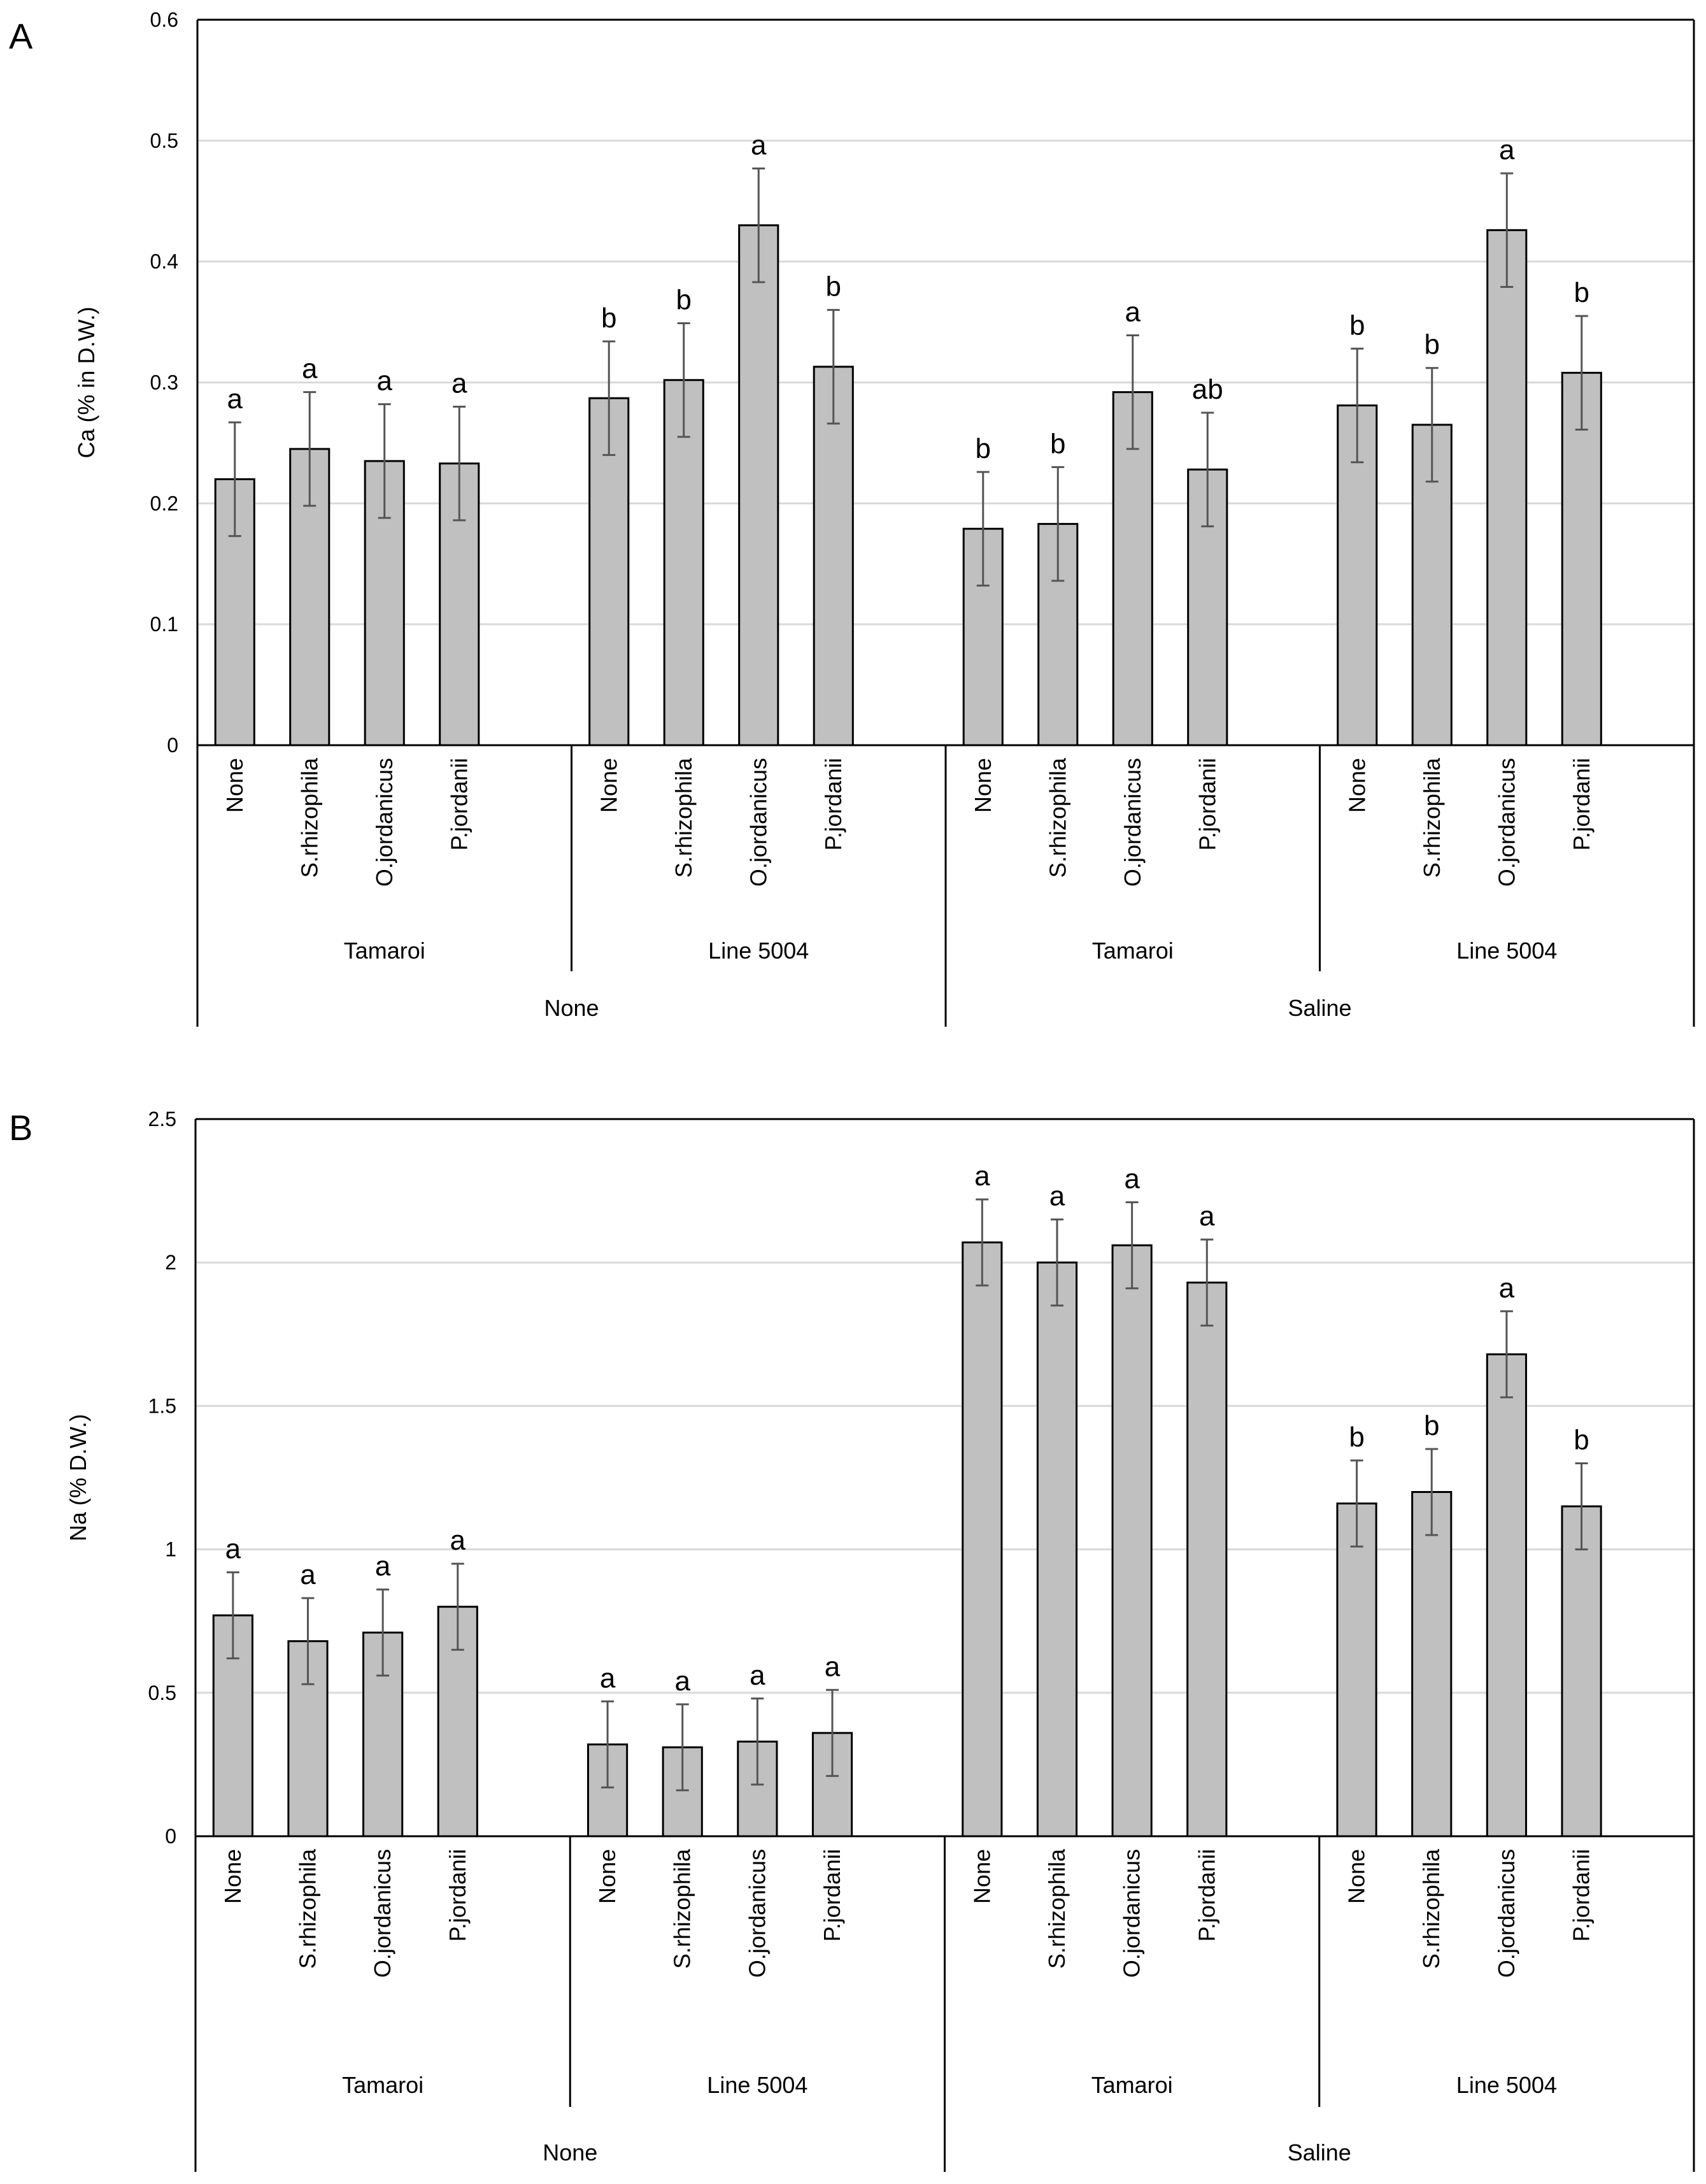  Describe the element at coordinates (21, 1128) in the screenshot. I see `panel-letter: B` at that location.